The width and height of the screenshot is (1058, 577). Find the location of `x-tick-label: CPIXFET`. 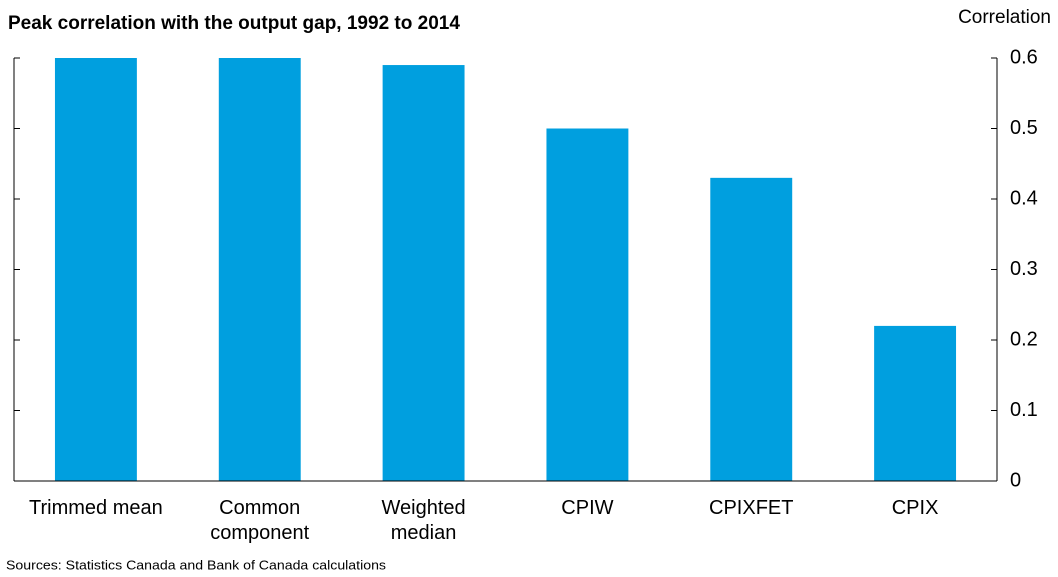

x-tick-label: CPIXFET is located at coordinates (751, 508).